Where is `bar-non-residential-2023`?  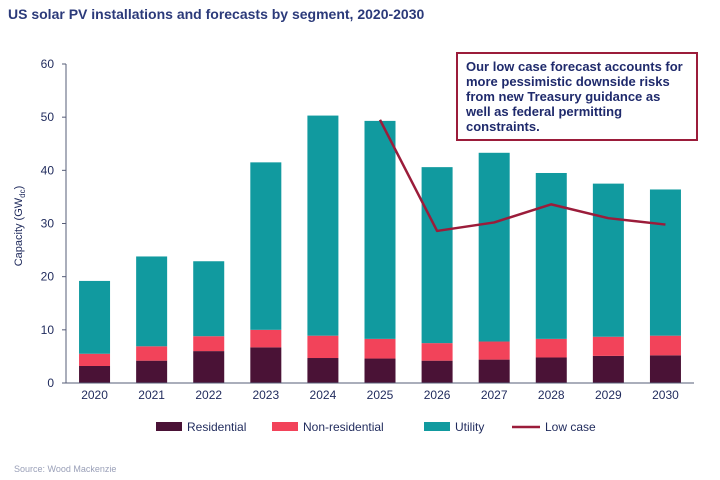
bar-non-residential-2023 is located at coordinates (266, 338).